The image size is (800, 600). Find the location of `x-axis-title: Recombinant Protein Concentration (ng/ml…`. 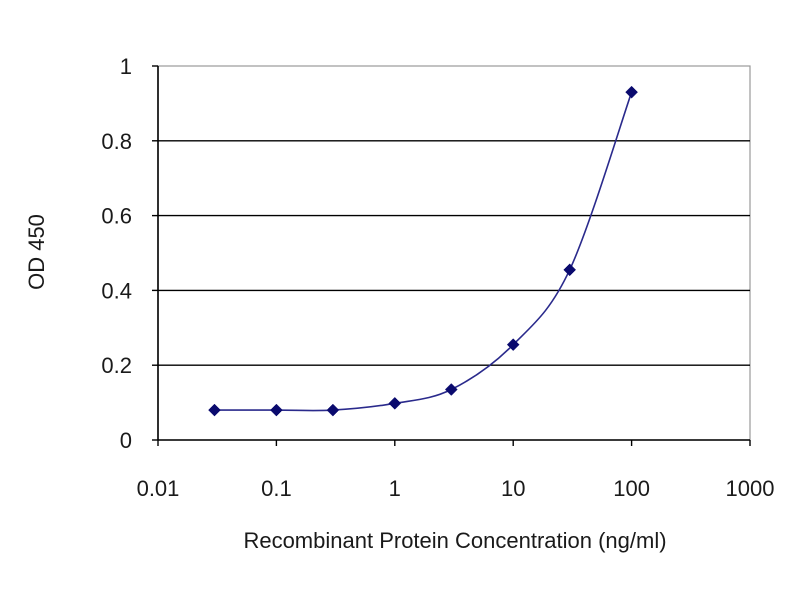

x-axis-title: Recombinant Protein Concentration (ng/ml… is located at coordinates (454, 540).